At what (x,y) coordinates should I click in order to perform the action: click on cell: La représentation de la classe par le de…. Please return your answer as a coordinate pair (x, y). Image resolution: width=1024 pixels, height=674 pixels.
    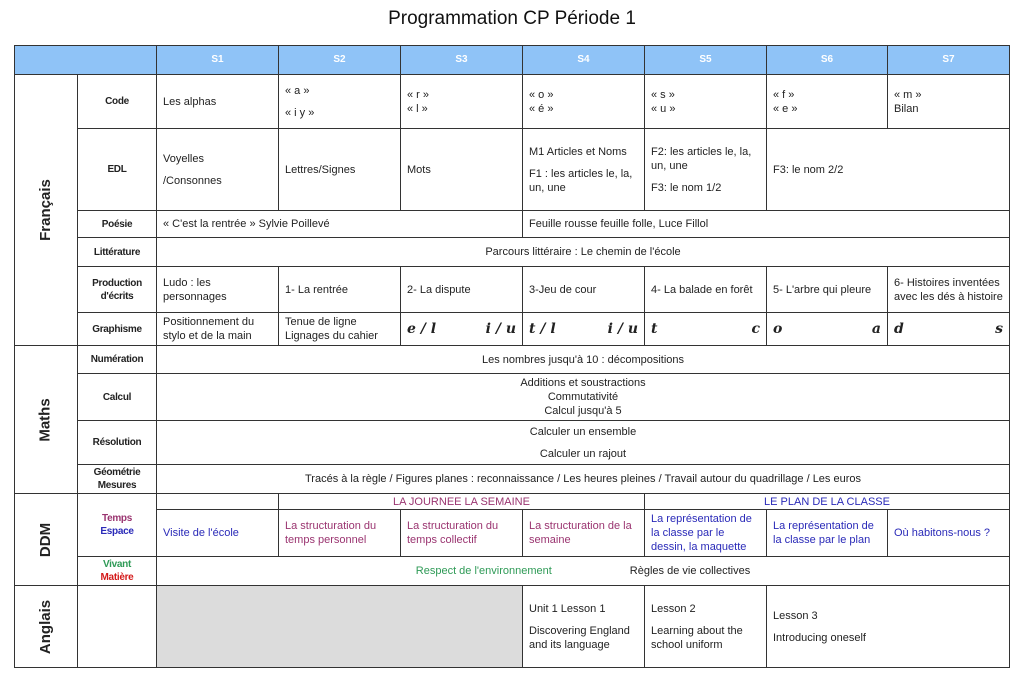
    Looking at the image, I should click on (705, 533).